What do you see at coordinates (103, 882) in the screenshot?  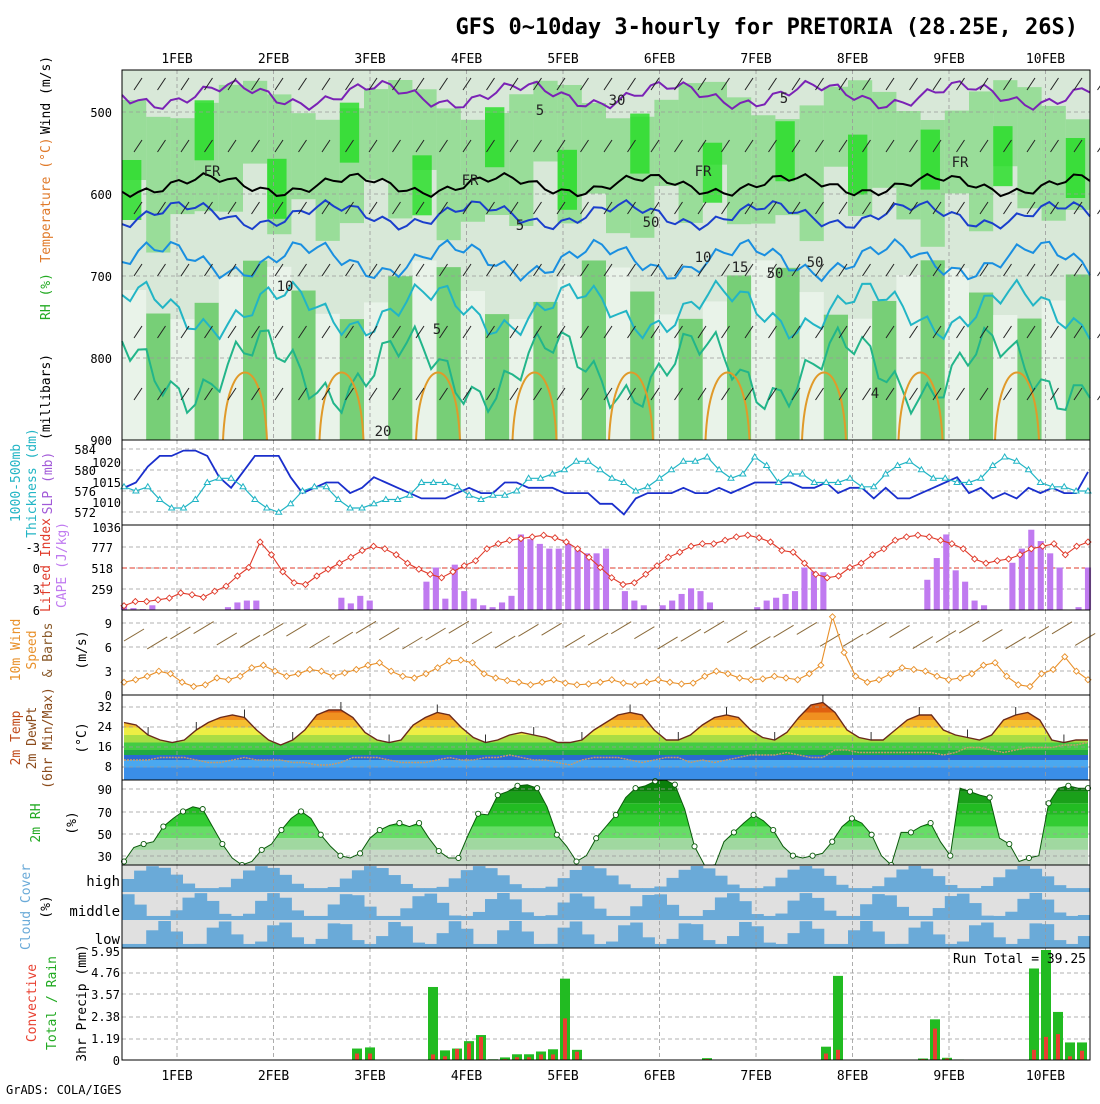 I see `cloud-row-label: high` at bounding box center [103, 882].